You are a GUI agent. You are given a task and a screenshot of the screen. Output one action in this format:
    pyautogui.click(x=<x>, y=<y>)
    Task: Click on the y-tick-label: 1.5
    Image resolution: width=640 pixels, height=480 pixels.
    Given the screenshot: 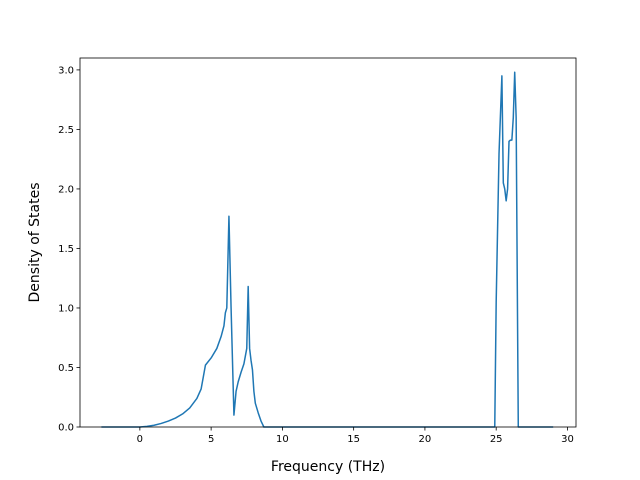 What is the action you would take?
    pyautogui.click(x=66, y=249)
    